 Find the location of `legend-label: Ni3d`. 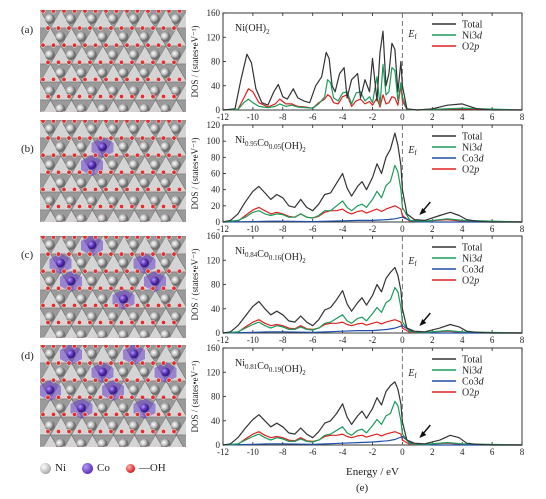

legend-label: Ni3d is located at coordinates (472, 36).